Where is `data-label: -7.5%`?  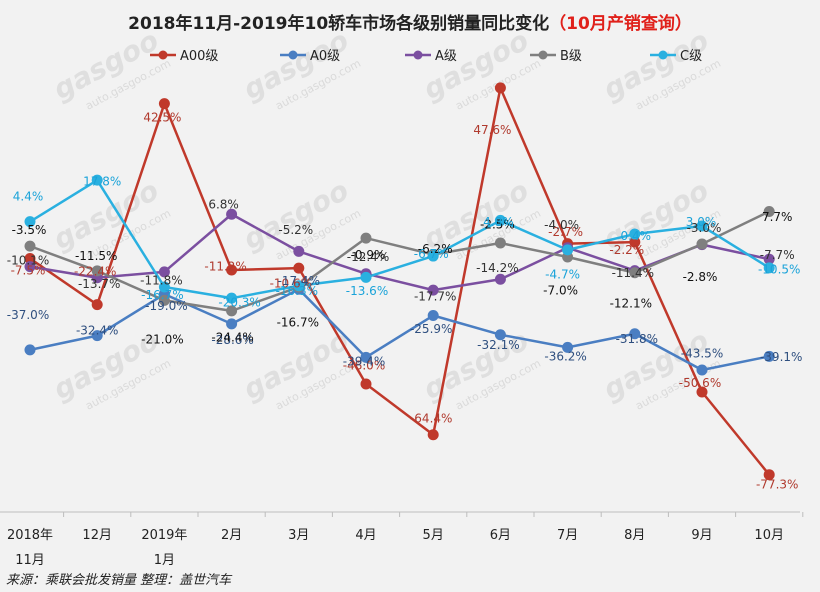 data-label: -7.5% is located at coordinates (28, 271).